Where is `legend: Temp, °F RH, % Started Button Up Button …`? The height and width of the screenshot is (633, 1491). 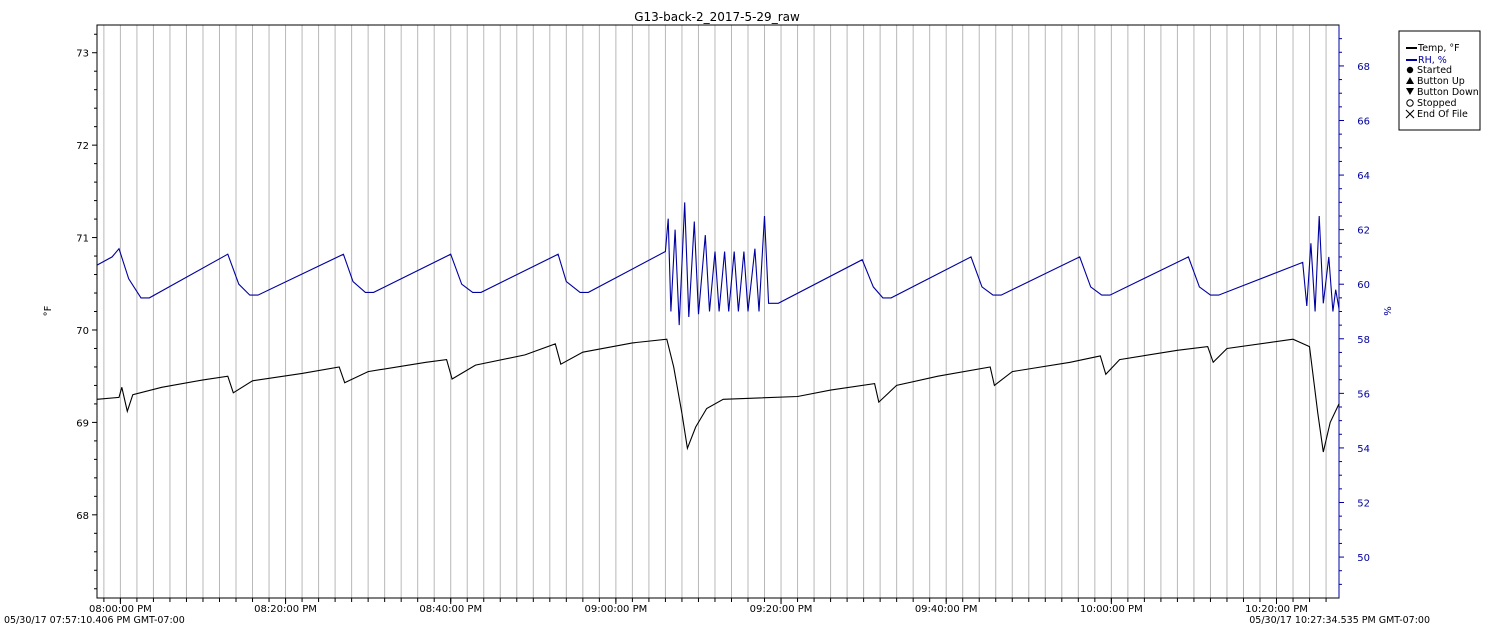 legend: Temp, °F RH, % Started Button Up Button … is located at coordinates (1439, 80).